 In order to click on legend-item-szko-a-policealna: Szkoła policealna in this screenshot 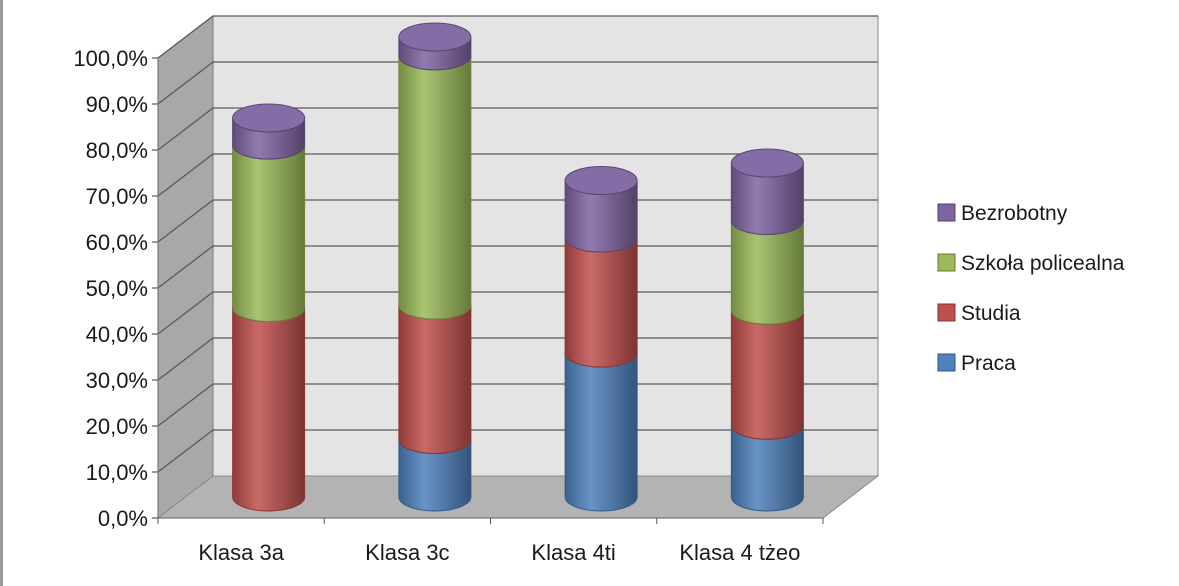, I will do `click(1031, 263)`.